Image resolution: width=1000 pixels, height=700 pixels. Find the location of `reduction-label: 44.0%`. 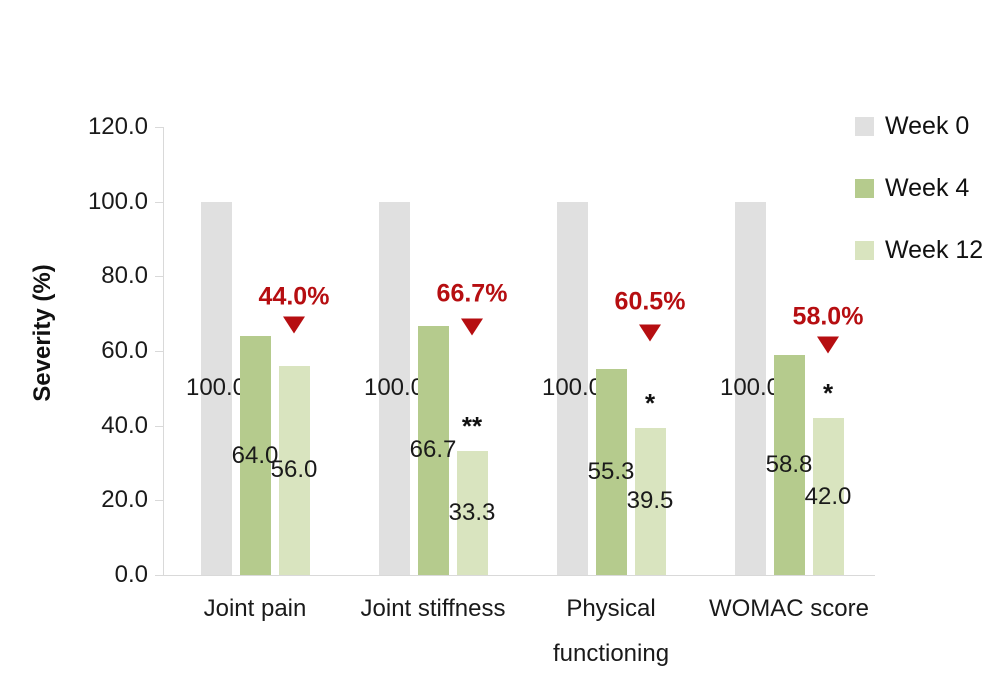

reduction-label: 44.0% is located at coordinates (294, 296).